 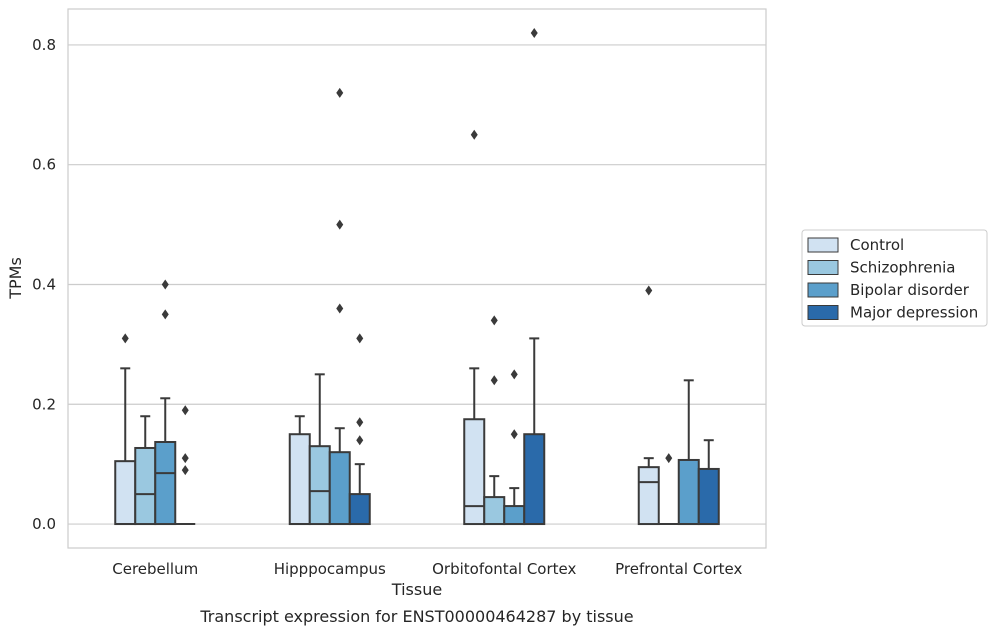 I want to click on x-axis-label: Tissue, so click(x=416, y=589).